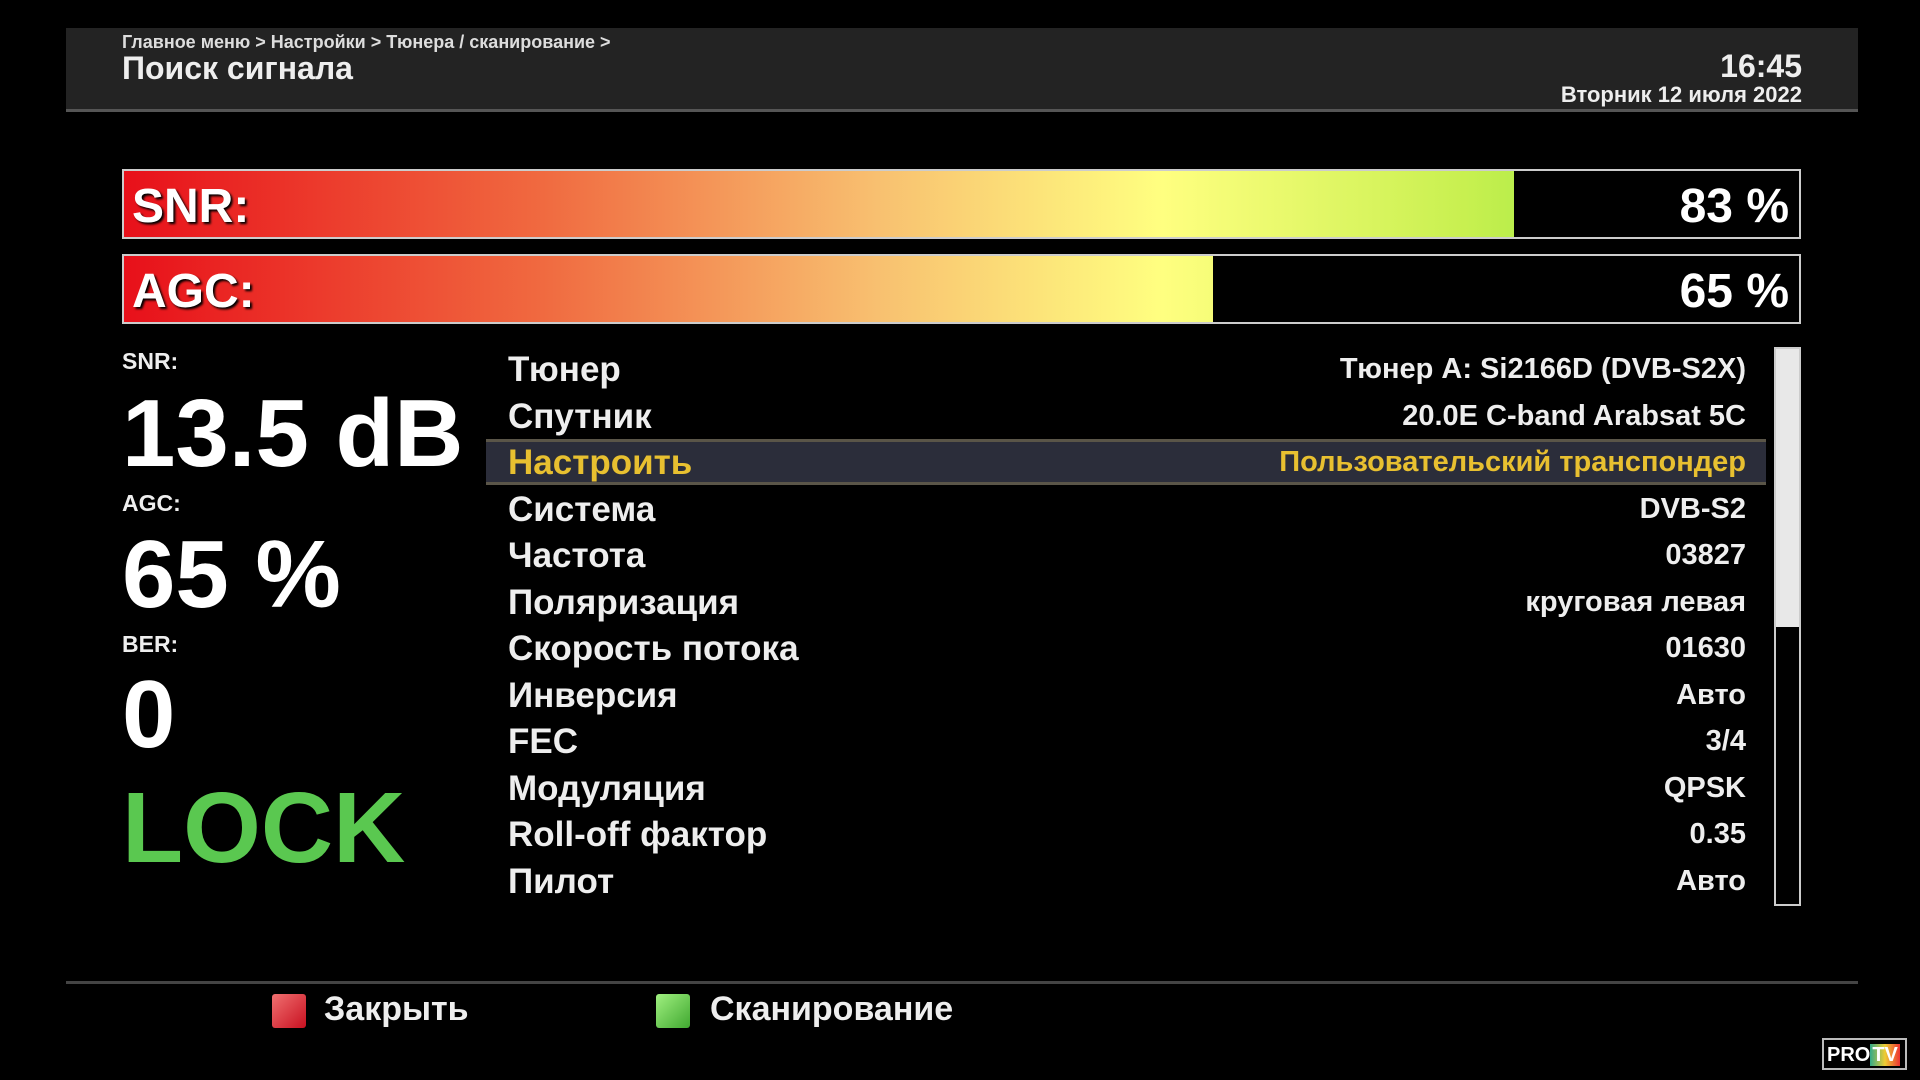 Image resolution: width=1920 pixels, height=1080 pixels. Describe the element at coordinates (668, 289) in the screenshot. I see `agc-bar-fill` at that location.